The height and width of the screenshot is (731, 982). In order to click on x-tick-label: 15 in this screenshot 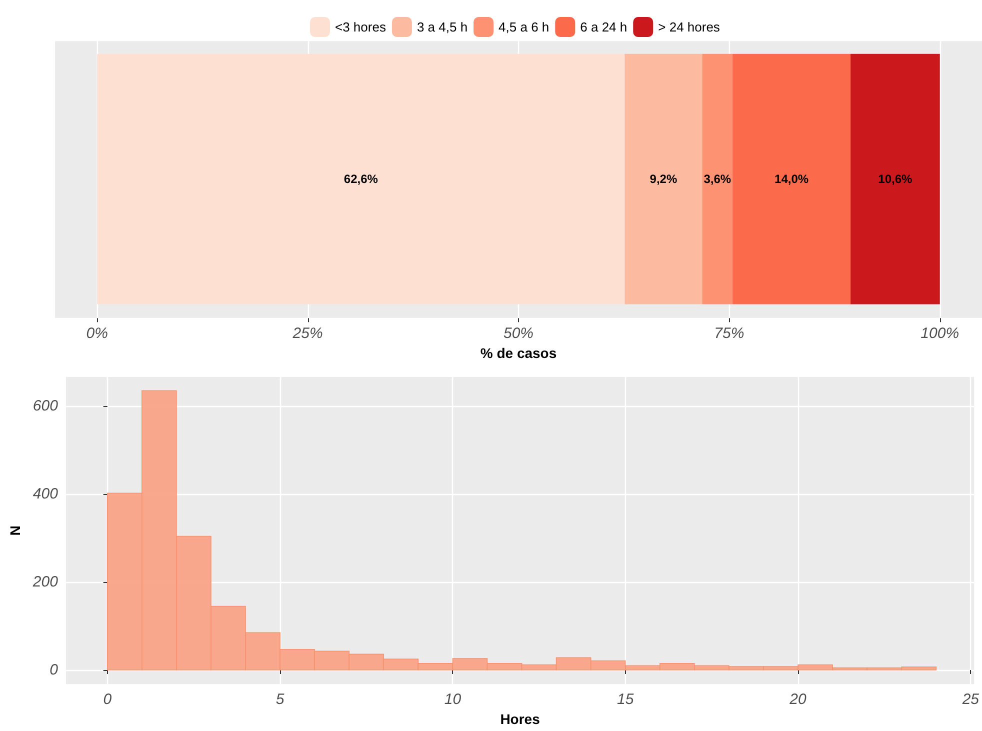, I will do `click(625, 699)`.